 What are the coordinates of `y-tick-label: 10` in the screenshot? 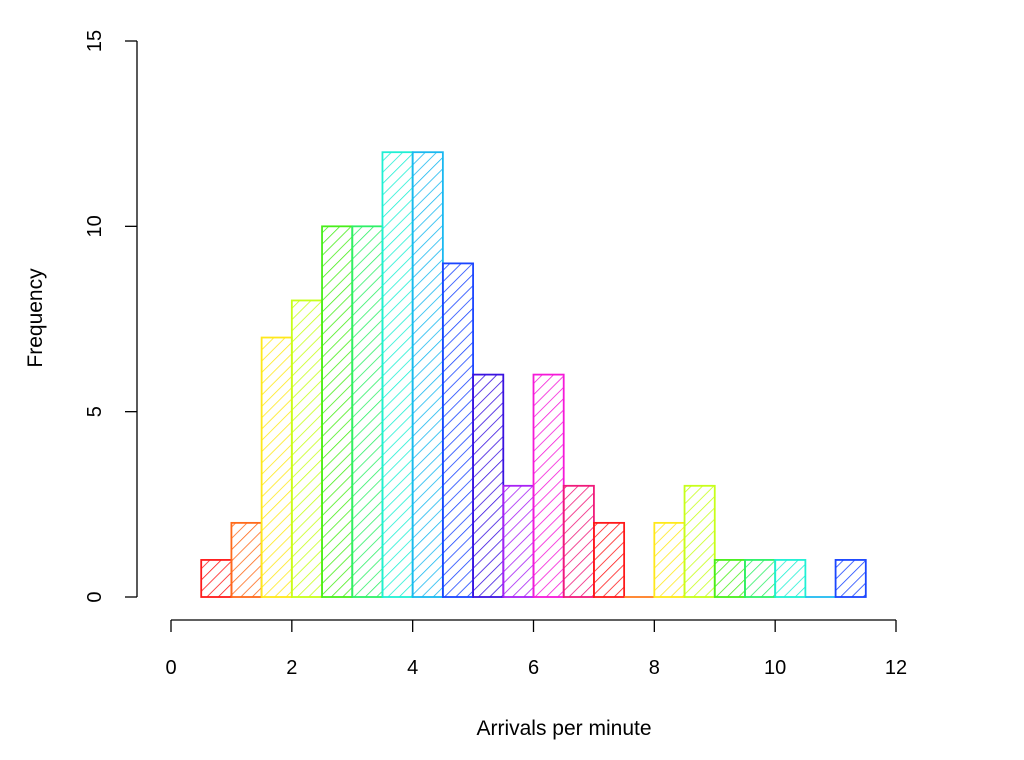 It's located at (95, 226).